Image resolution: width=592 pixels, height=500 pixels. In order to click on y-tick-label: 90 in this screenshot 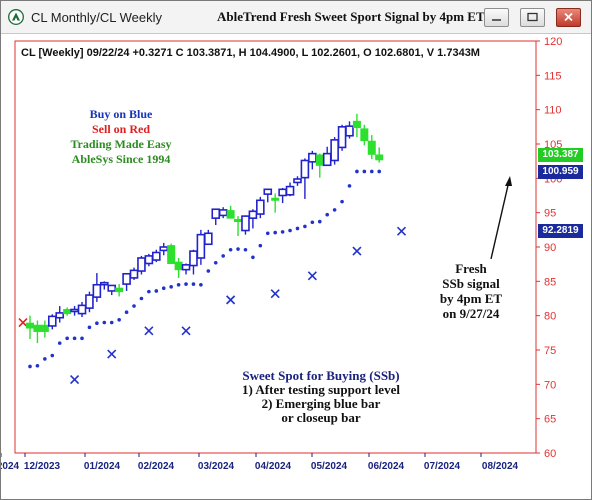, I will do `click(550, 248)`.